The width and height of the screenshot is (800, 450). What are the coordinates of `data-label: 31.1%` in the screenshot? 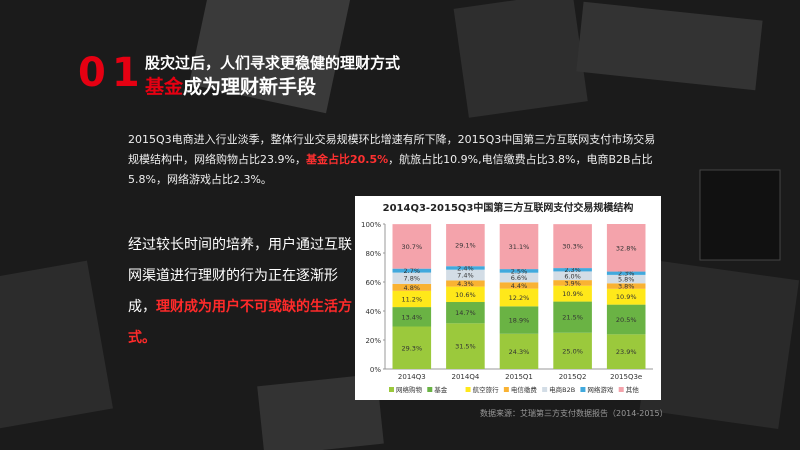 It's located at (519, 247).